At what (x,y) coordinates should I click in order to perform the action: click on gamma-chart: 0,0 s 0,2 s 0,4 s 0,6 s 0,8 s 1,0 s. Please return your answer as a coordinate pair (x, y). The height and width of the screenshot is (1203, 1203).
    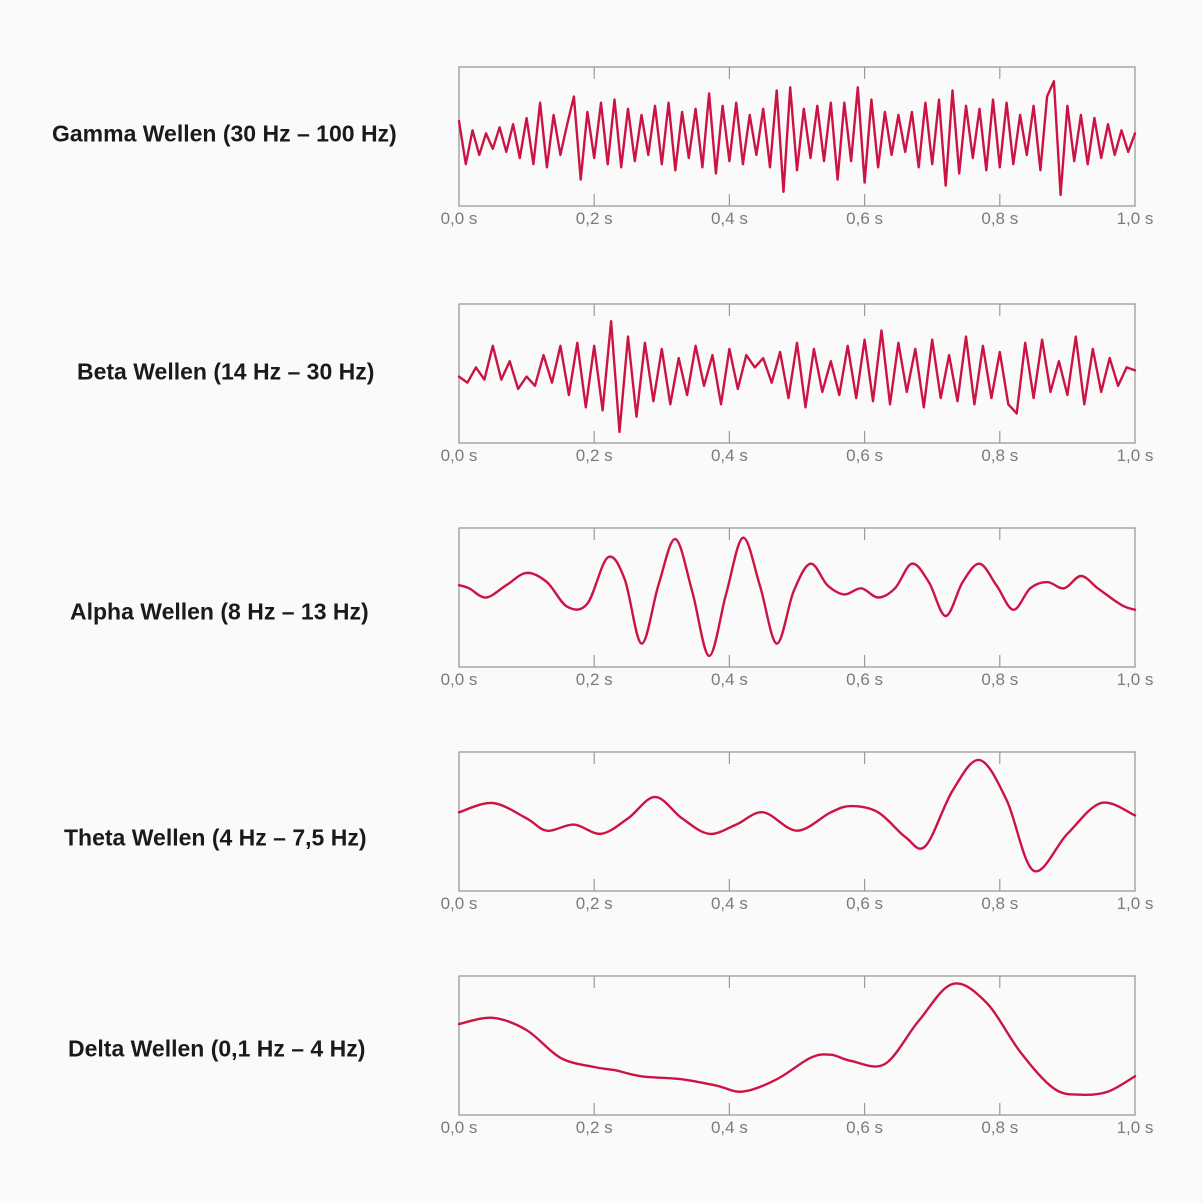
    Looking at the image, I should click on (797, 147).